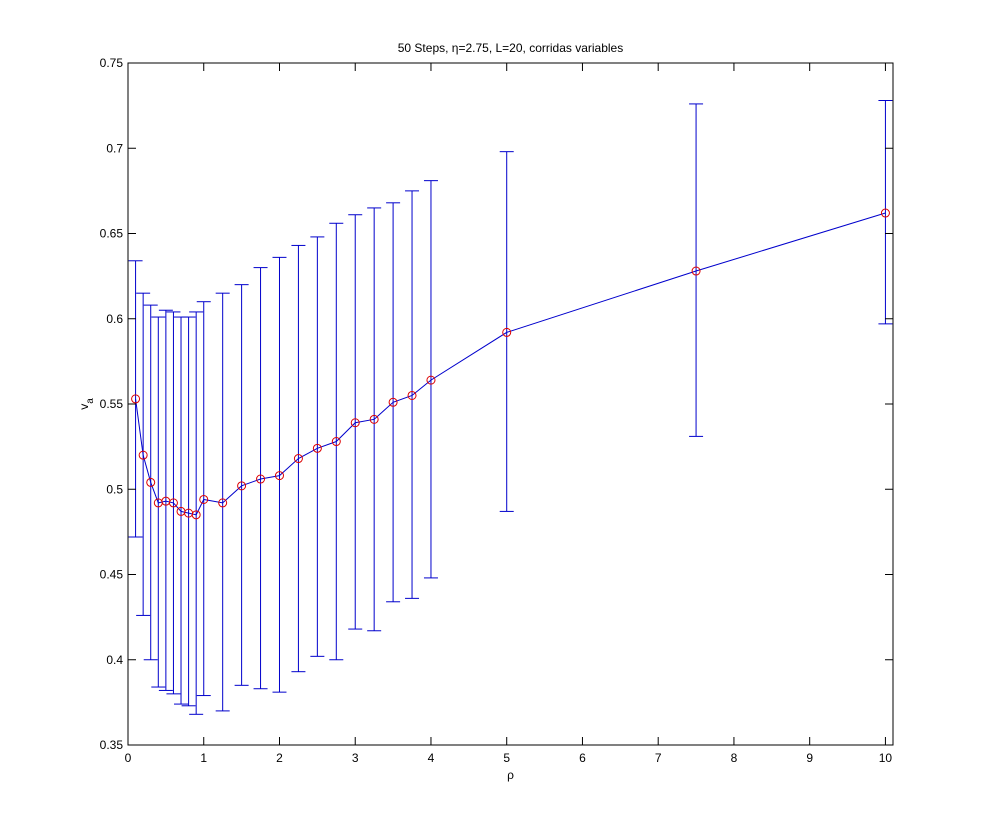 Image resolution: width=987 pixels, height=837 pixels. Describe the element at coordinates (582, 758) in the screenshot. I see `x-tick-label: 6` at that location.